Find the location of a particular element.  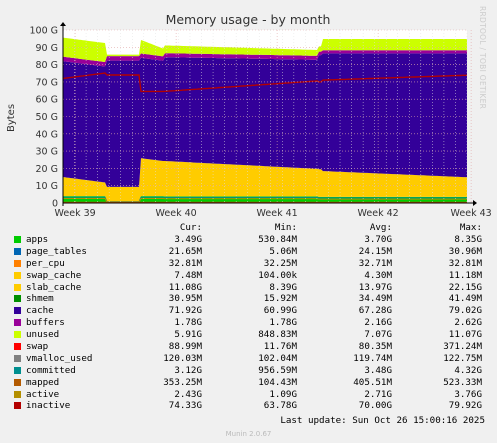

series-name: active is located at coordinates (43, 394).